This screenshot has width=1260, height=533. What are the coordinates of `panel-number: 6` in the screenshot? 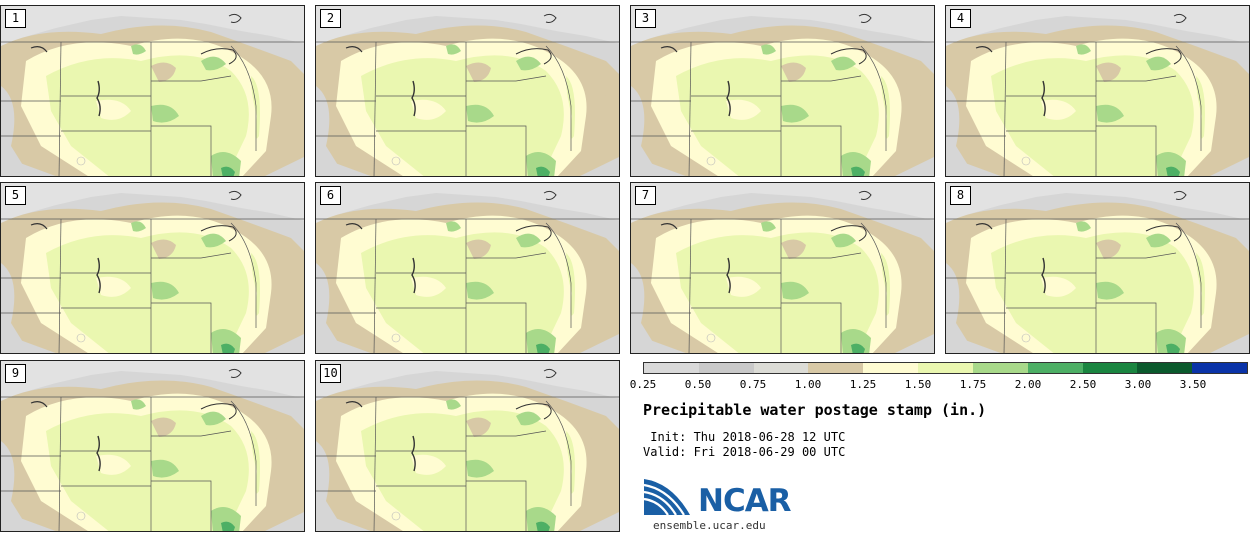 It's located at (330, 195).